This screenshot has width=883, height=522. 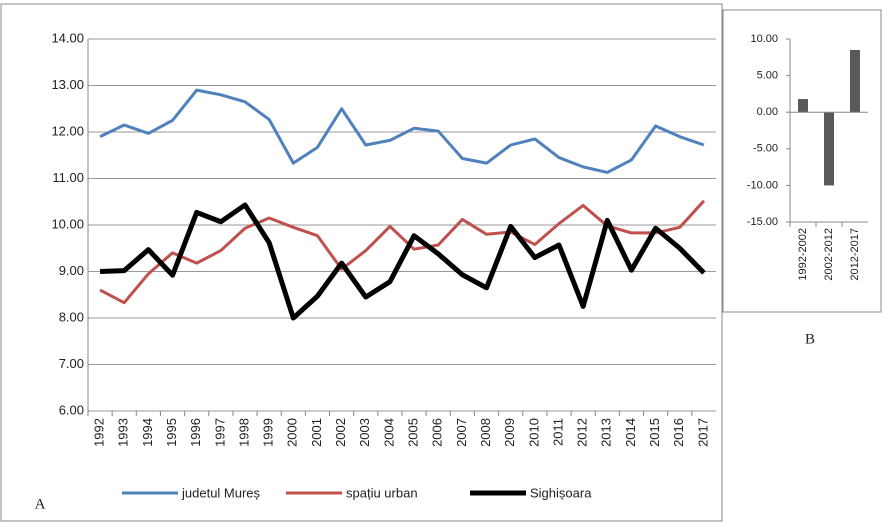 What do you see at coordinates (762, 222) in the screenshot?
I see `y-tick-label: -15.00` at bounding box center [762, 222].